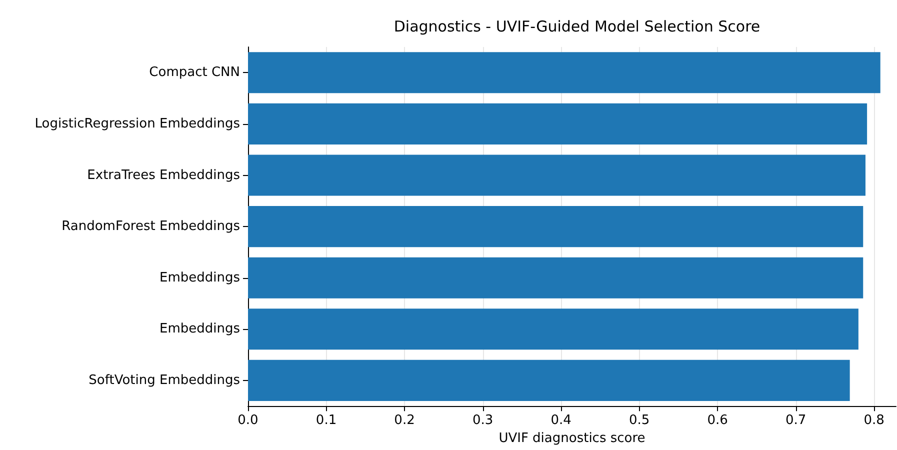 The height and width of the screenshot is (450, 897). I want to click on x-tick-label: 0.8, so click(874, 420).